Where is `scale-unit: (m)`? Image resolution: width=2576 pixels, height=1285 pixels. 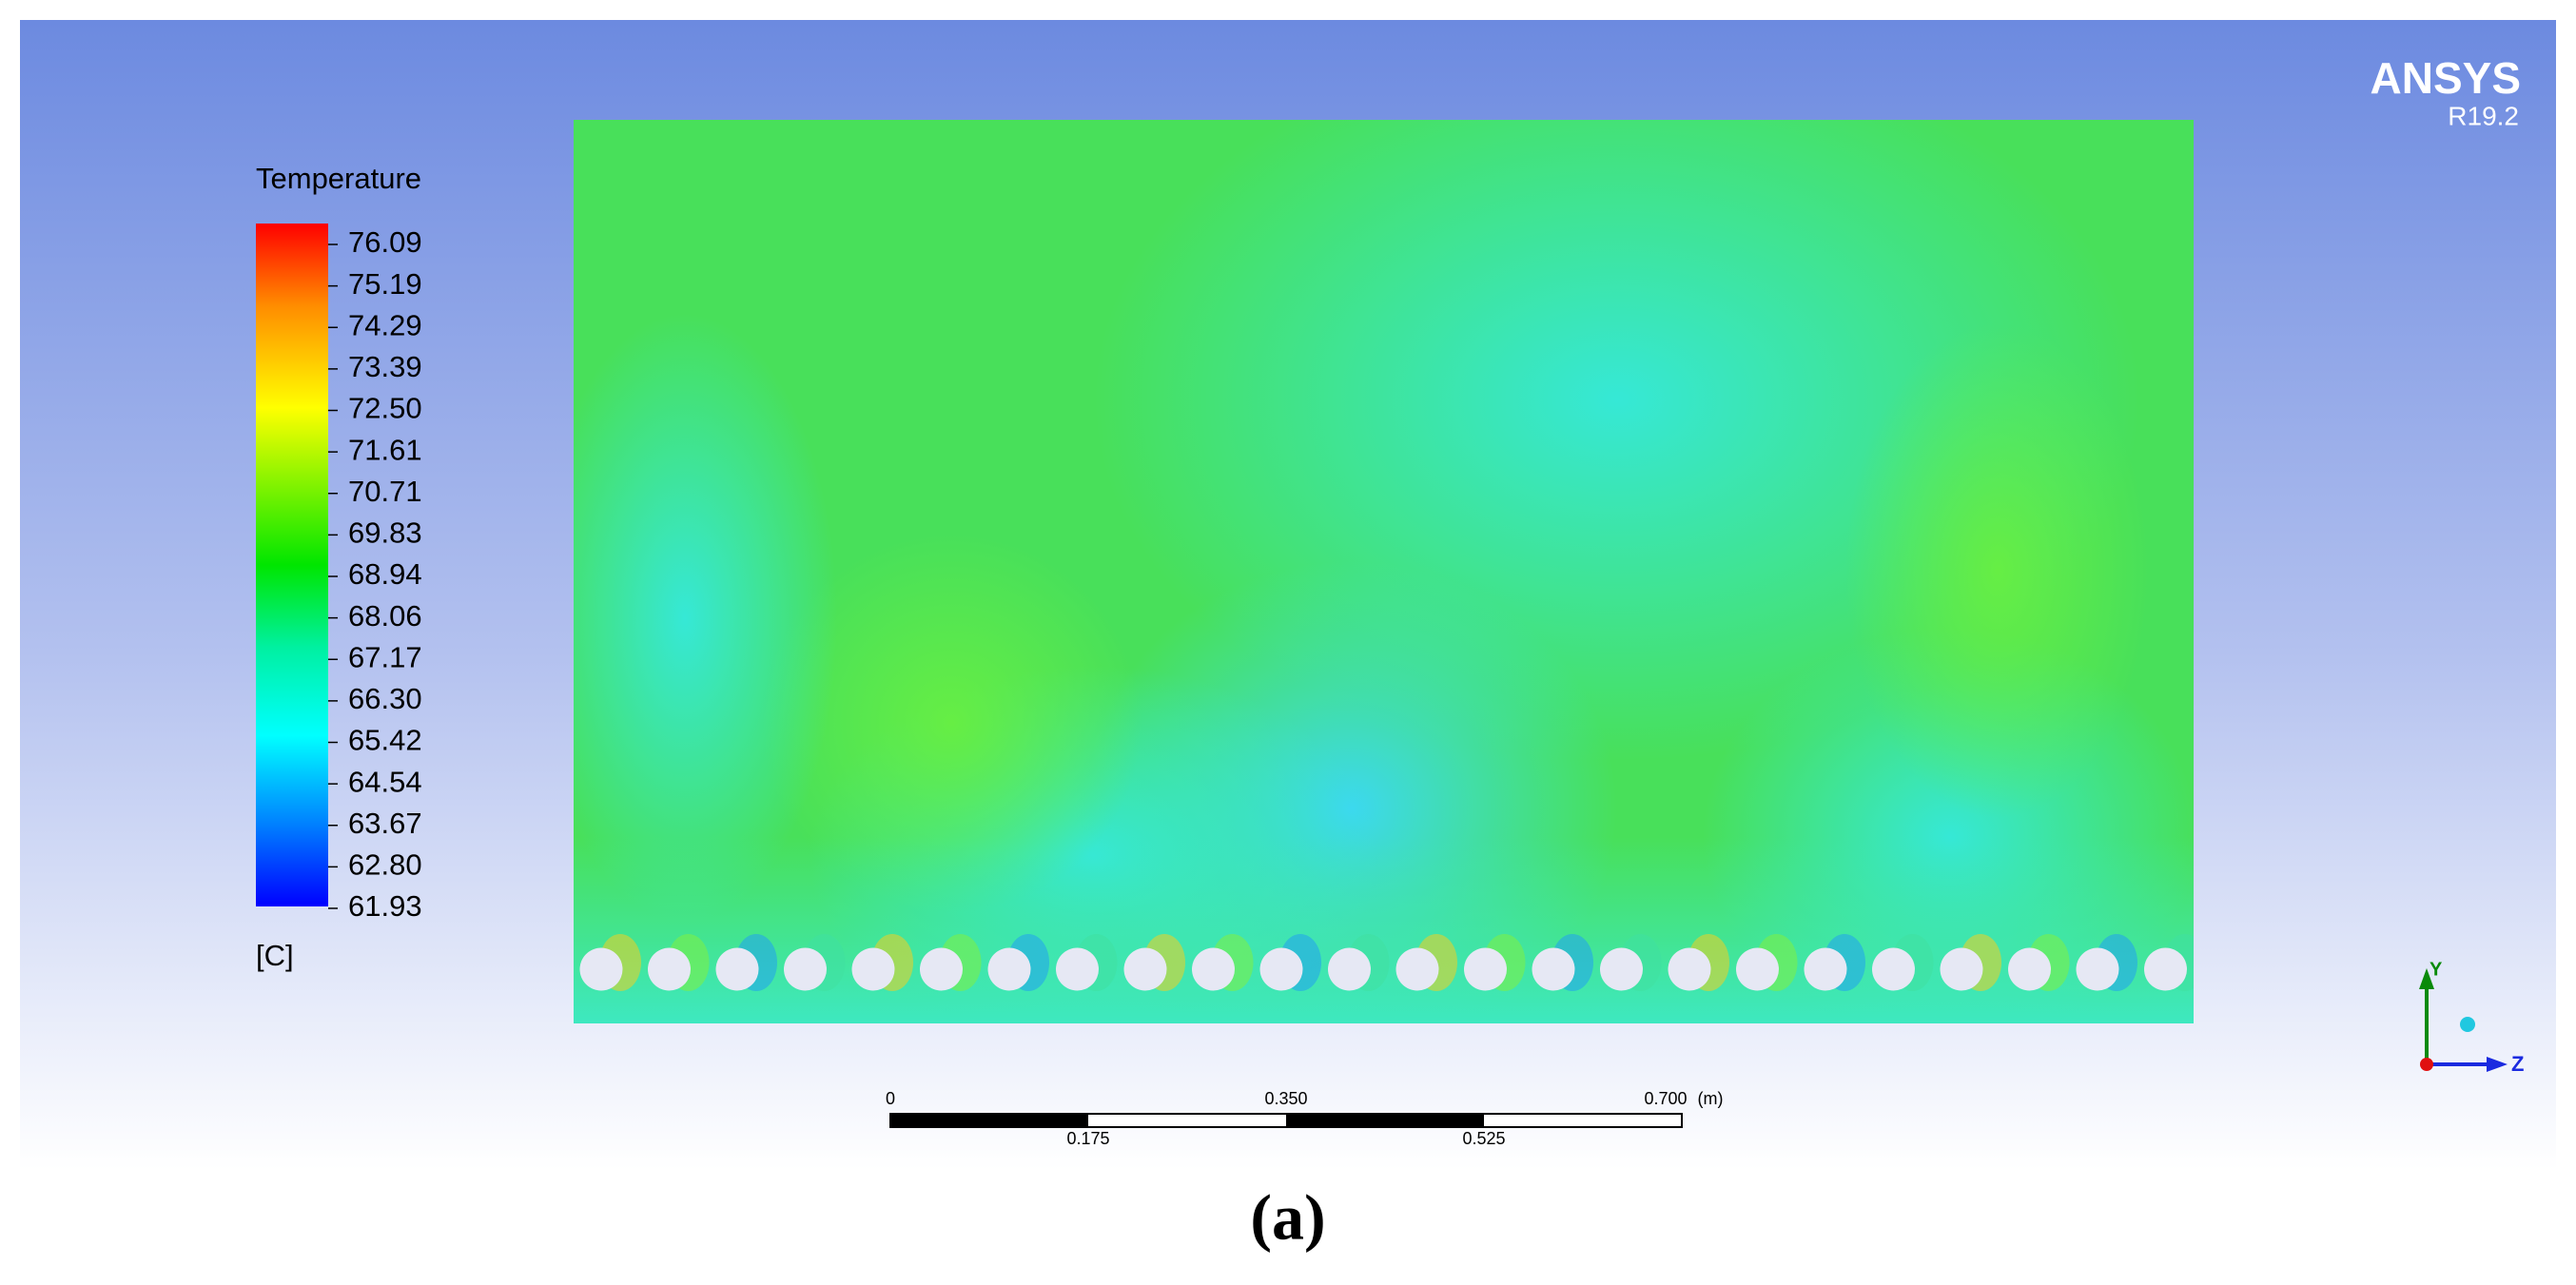
scale-unit: (m) is located at coordinates (1711, 1098).